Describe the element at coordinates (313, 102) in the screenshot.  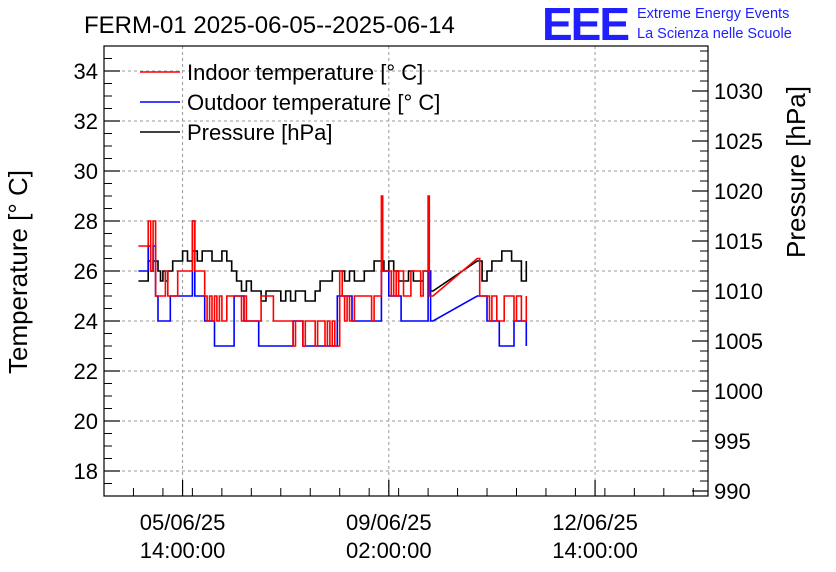
I see `legend-label: Outdoor temperature [° C]` at that location.